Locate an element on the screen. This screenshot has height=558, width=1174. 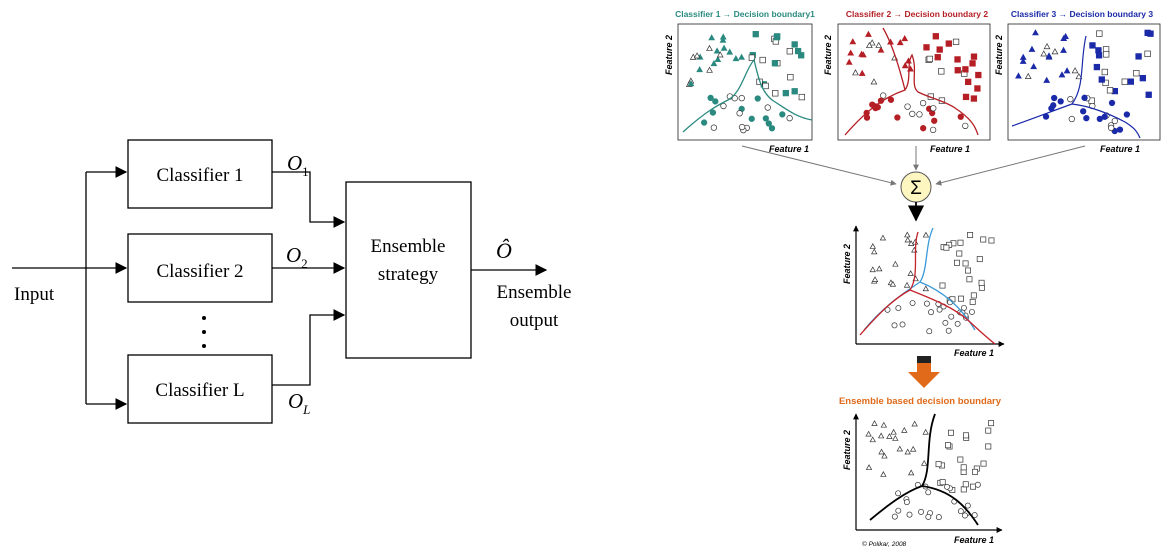
panel-final is located at coordinates (928, 473).